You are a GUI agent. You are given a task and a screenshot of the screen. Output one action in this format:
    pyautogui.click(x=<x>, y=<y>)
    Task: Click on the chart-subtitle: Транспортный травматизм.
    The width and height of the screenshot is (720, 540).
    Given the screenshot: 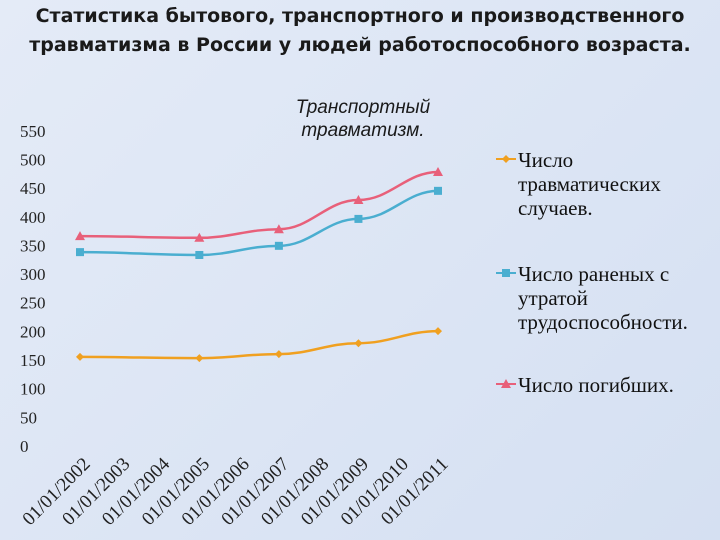 What is the action you would take?
    pyautogui.click(x=363, y=119)
    